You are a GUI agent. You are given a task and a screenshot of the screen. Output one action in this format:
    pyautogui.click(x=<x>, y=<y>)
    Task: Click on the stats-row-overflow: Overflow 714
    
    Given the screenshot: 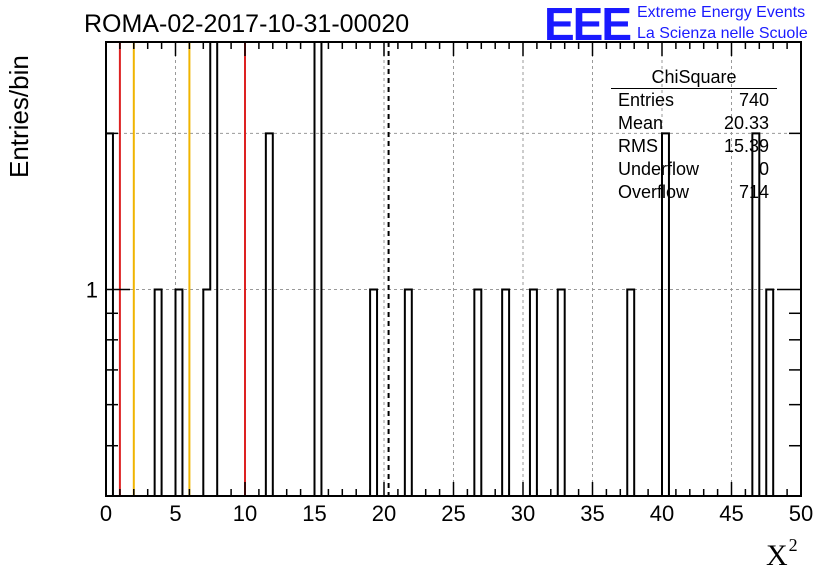 What is the action you would take?
    pyautogui.click(x=694, y=192)
    